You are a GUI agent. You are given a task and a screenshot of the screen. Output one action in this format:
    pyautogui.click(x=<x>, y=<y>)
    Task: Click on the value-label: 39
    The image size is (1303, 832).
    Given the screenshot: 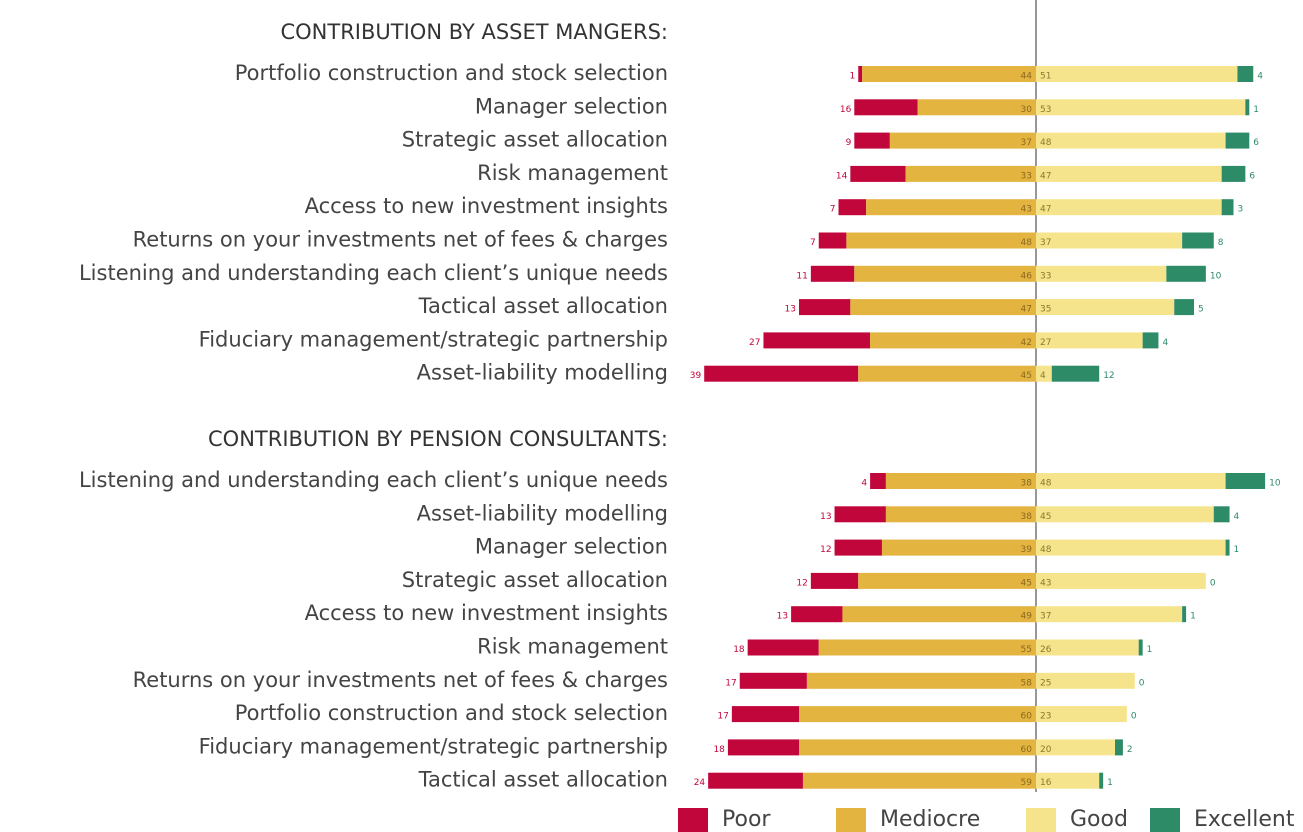 What is the action you would take?
    pyautogui.click(x=1027, y=550)
    